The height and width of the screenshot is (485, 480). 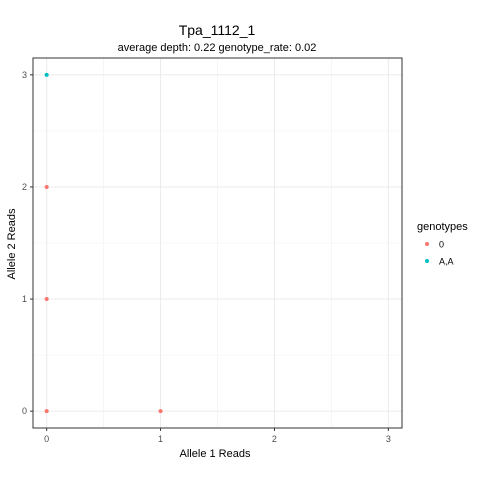 I want to click on legend: genotypes 0 A,A, so click(x=442, y=244).